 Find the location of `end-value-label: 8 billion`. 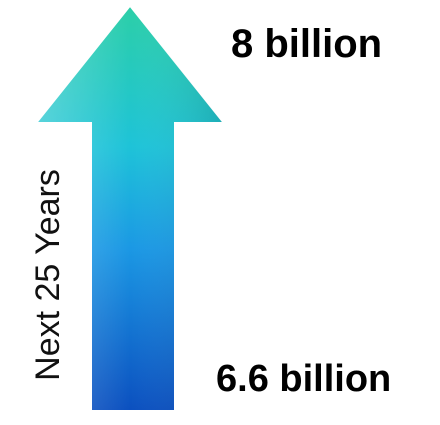

end-value-label: 8 billion is located at coordinates (307, 44).